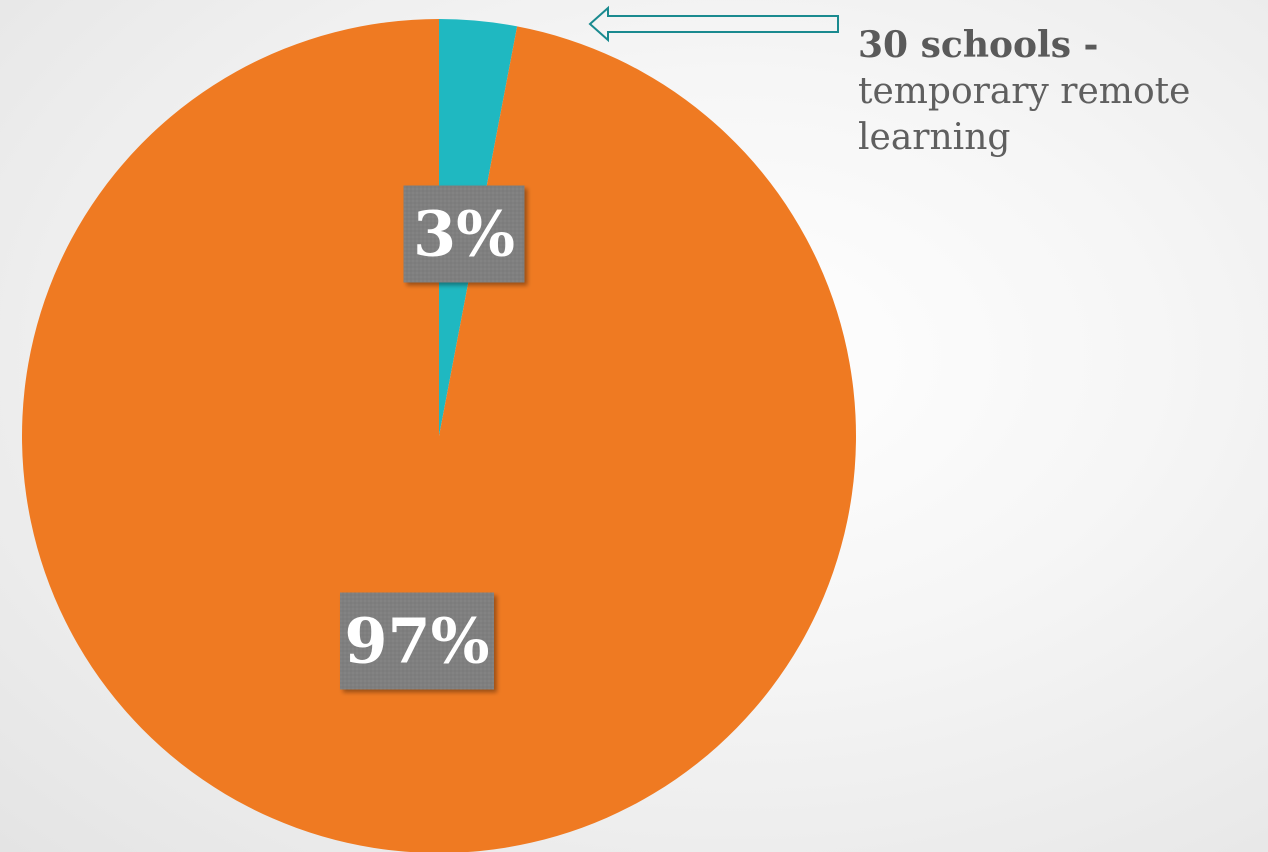  Describe the element at coordinates (978, 45) in the screenshot. I see `annotation-count: 30 schools -` at that location.